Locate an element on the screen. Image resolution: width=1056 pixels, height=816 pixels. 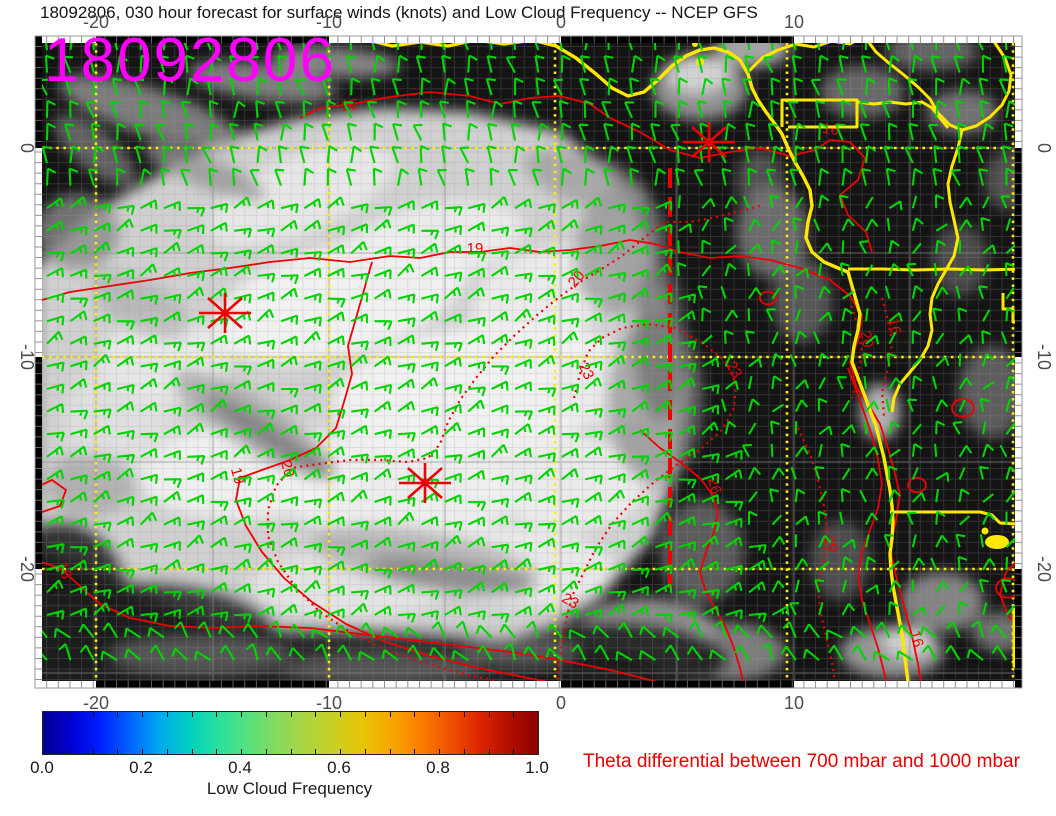
colorbar-tick-label: 1.0 is located at coordinates (537, 767).